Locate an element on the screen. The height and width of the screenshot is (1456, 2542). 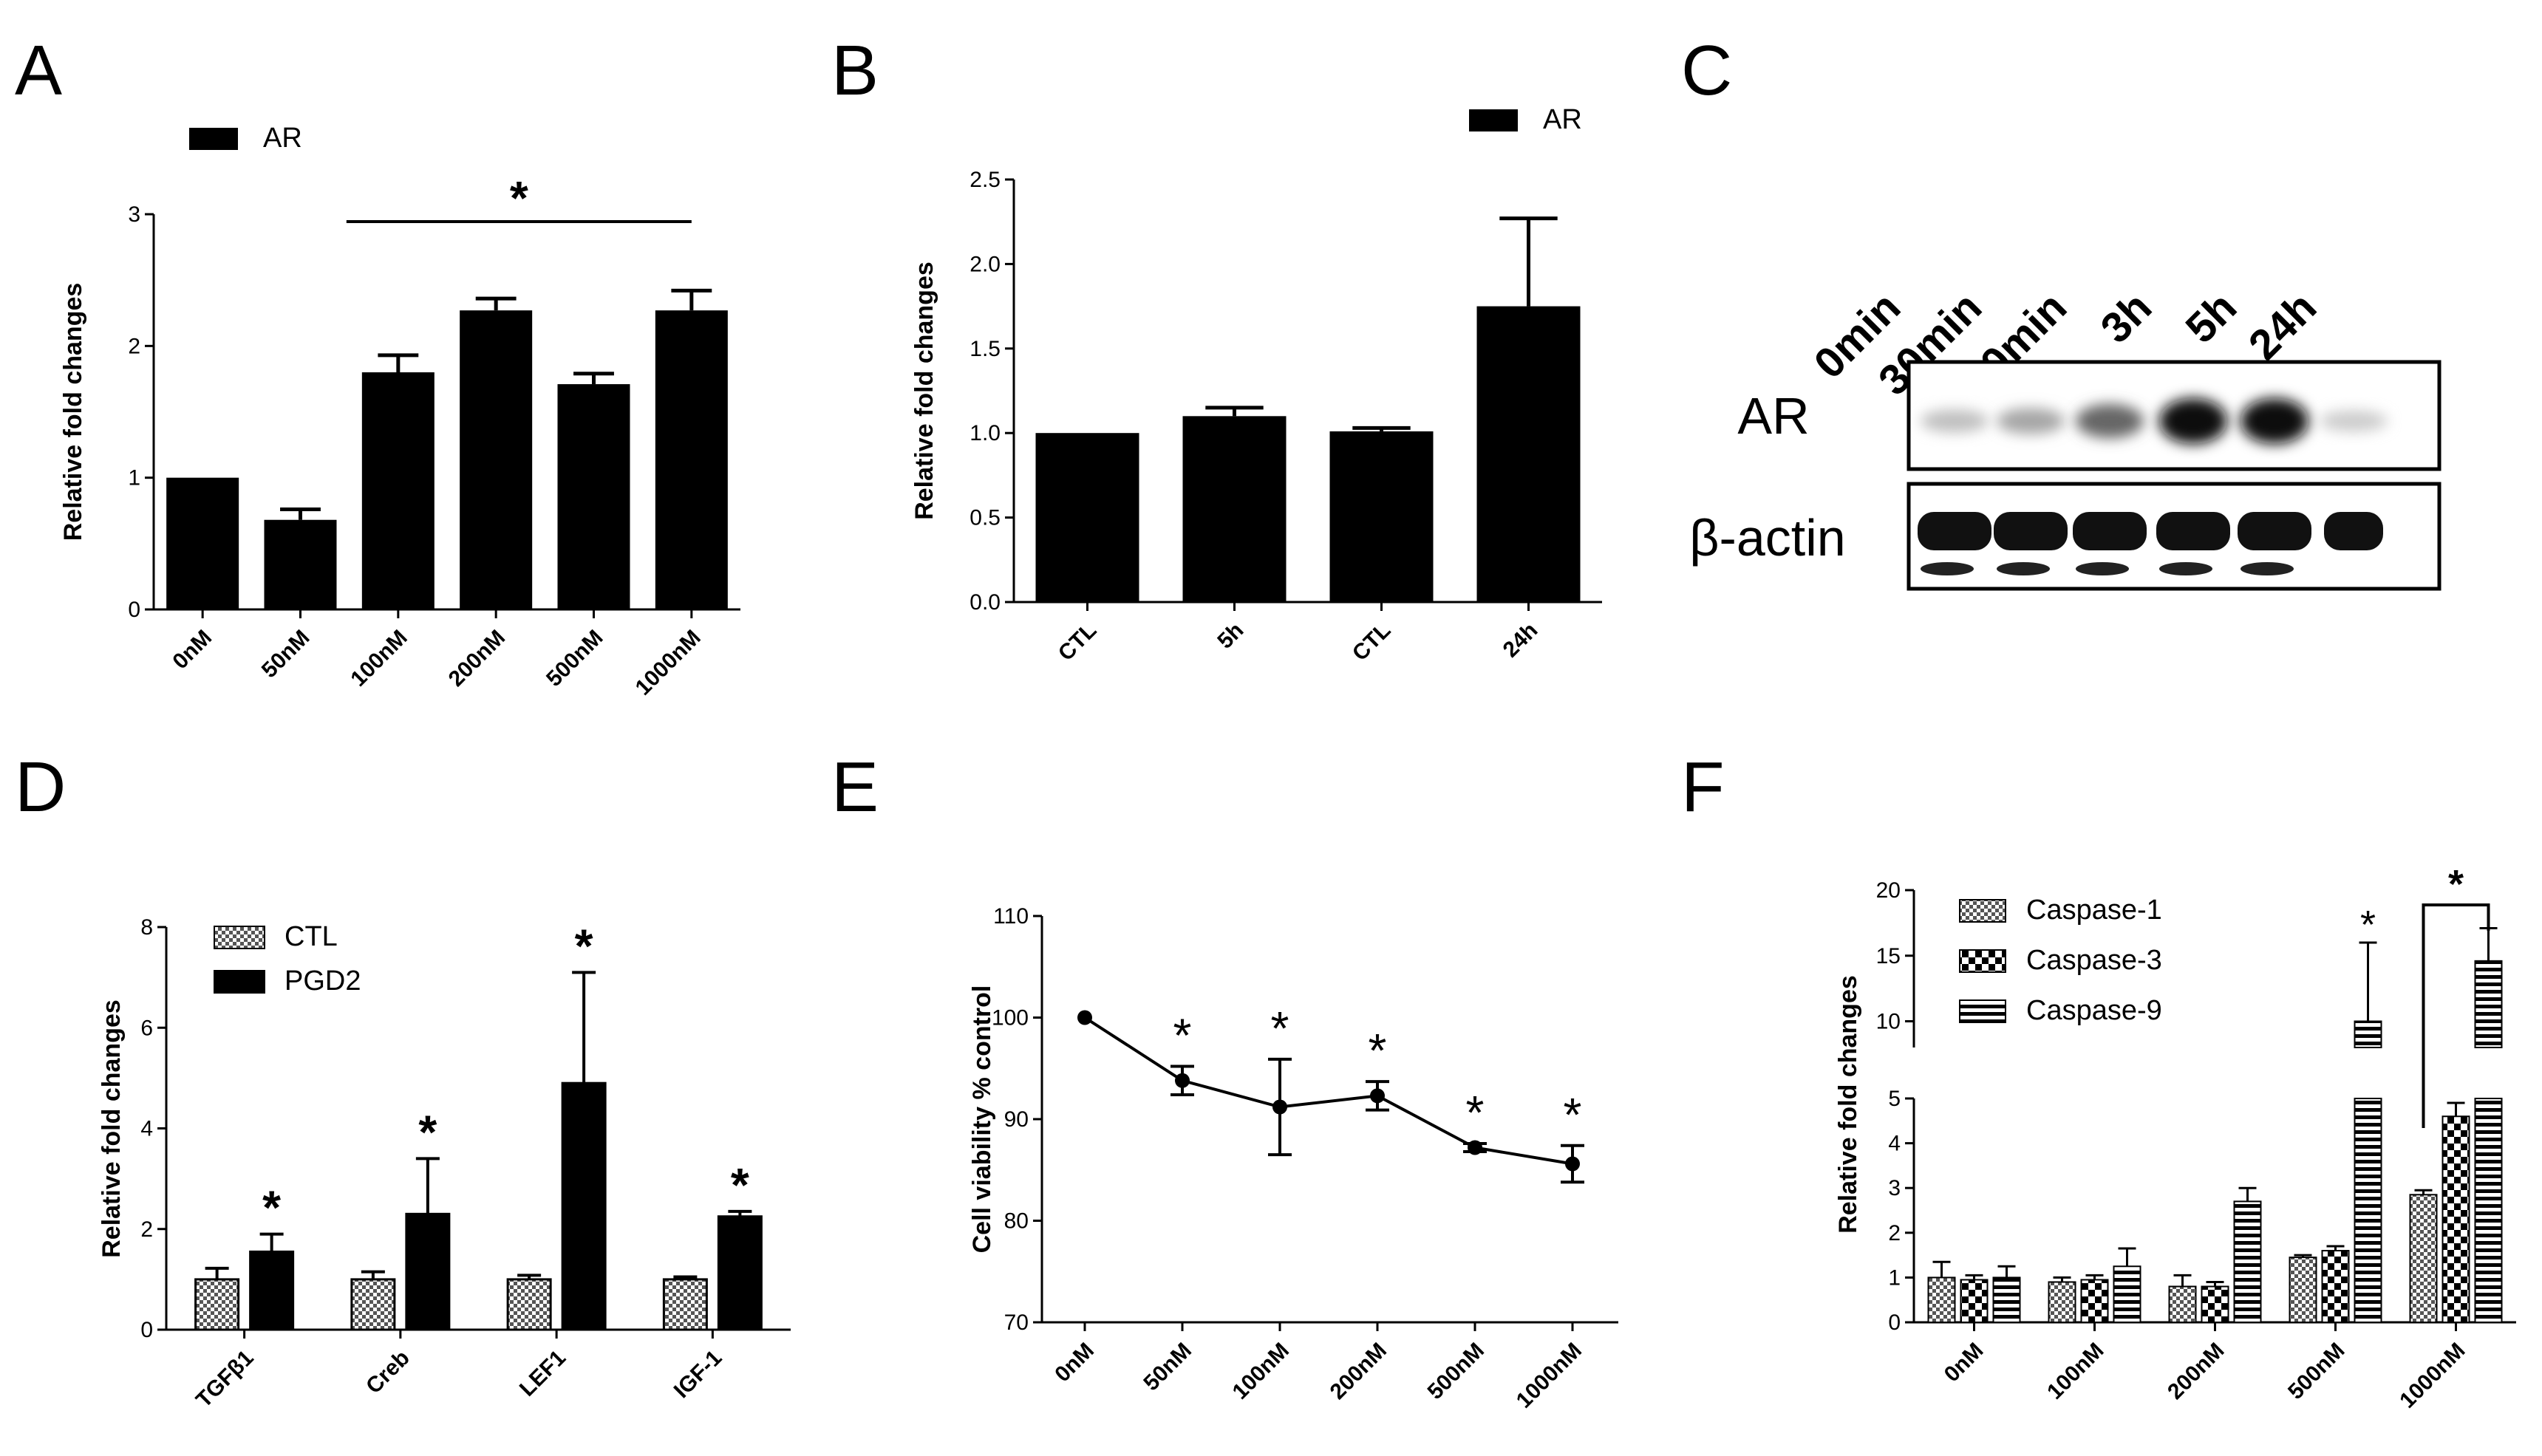
x-tick-label: Creb is located at coordinates (388, 1372).